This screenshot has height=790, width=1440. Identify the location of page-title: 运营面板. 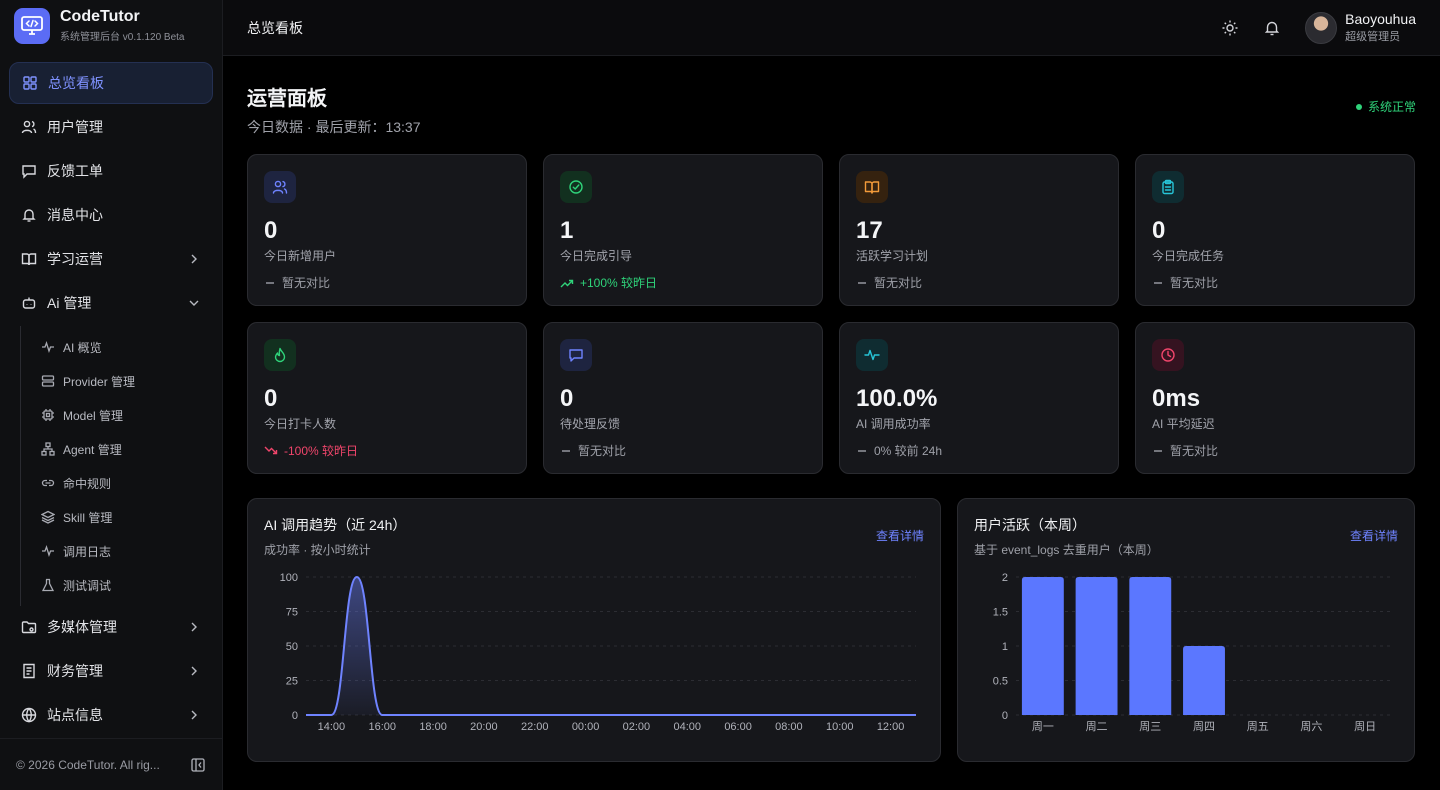
(287, 99).